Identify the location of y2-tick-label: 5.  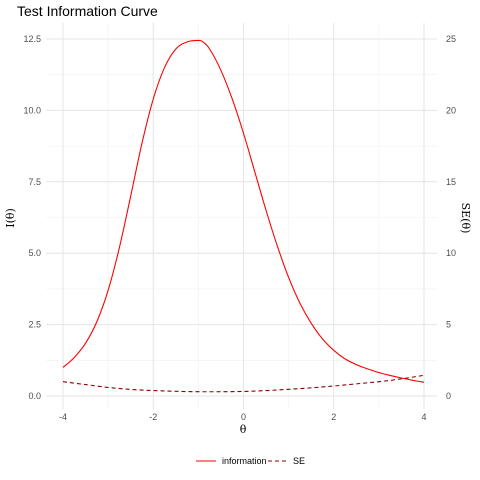
(448, 325).